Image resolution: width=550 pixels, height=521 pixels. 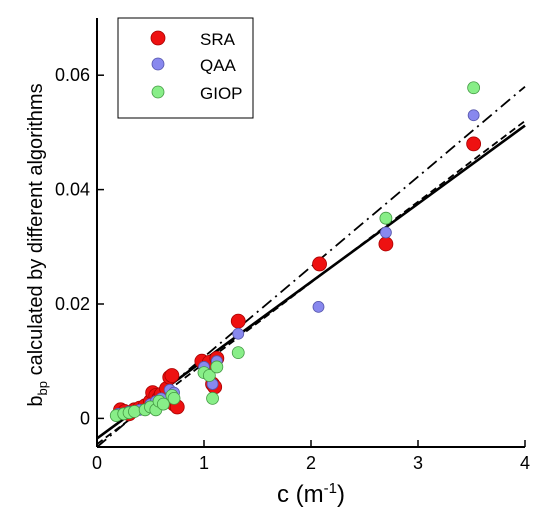 What do you see at coordinates (418, 463) in the screenshot?
I see `x-tick-label: 3` at bounding box center [418, 463].